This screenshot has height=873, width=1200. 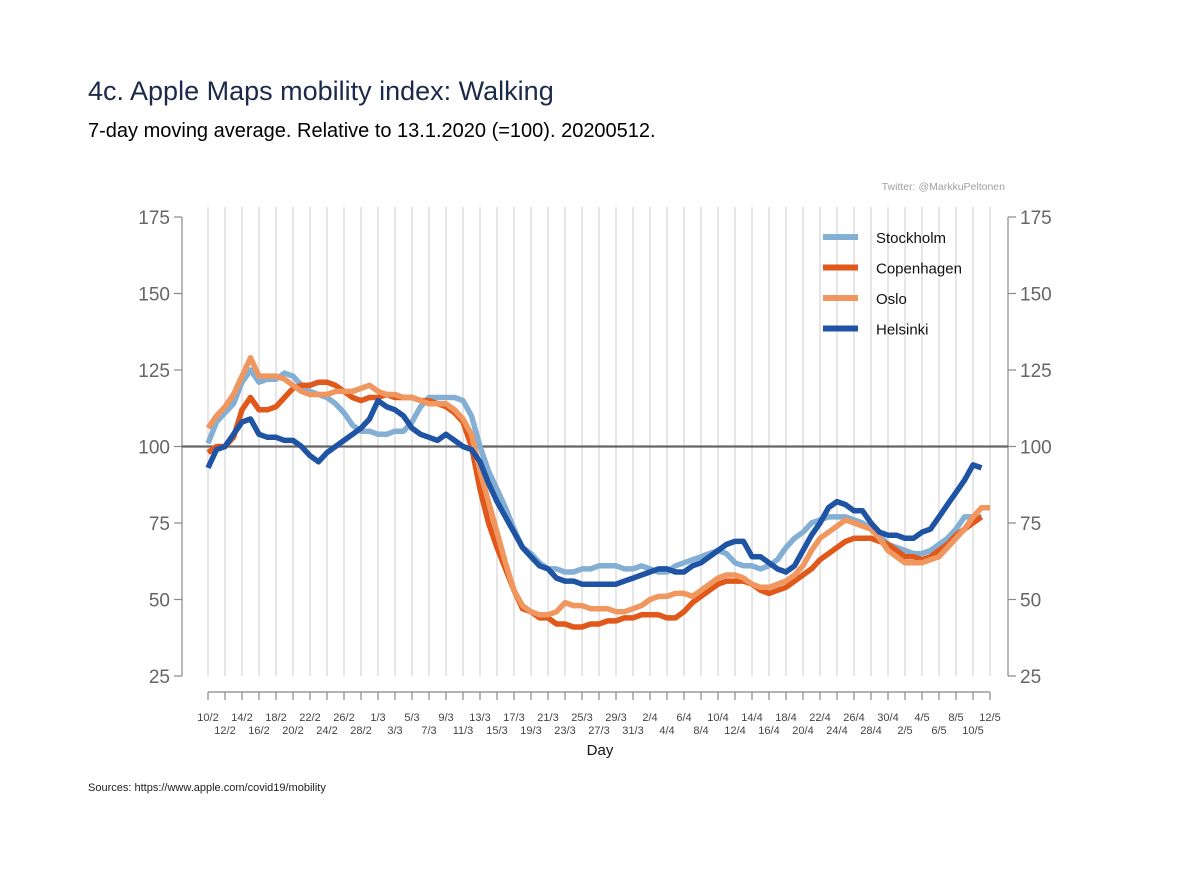 I want to click on x-tick-label-lower: 20/2, so click(x=292, y=731).